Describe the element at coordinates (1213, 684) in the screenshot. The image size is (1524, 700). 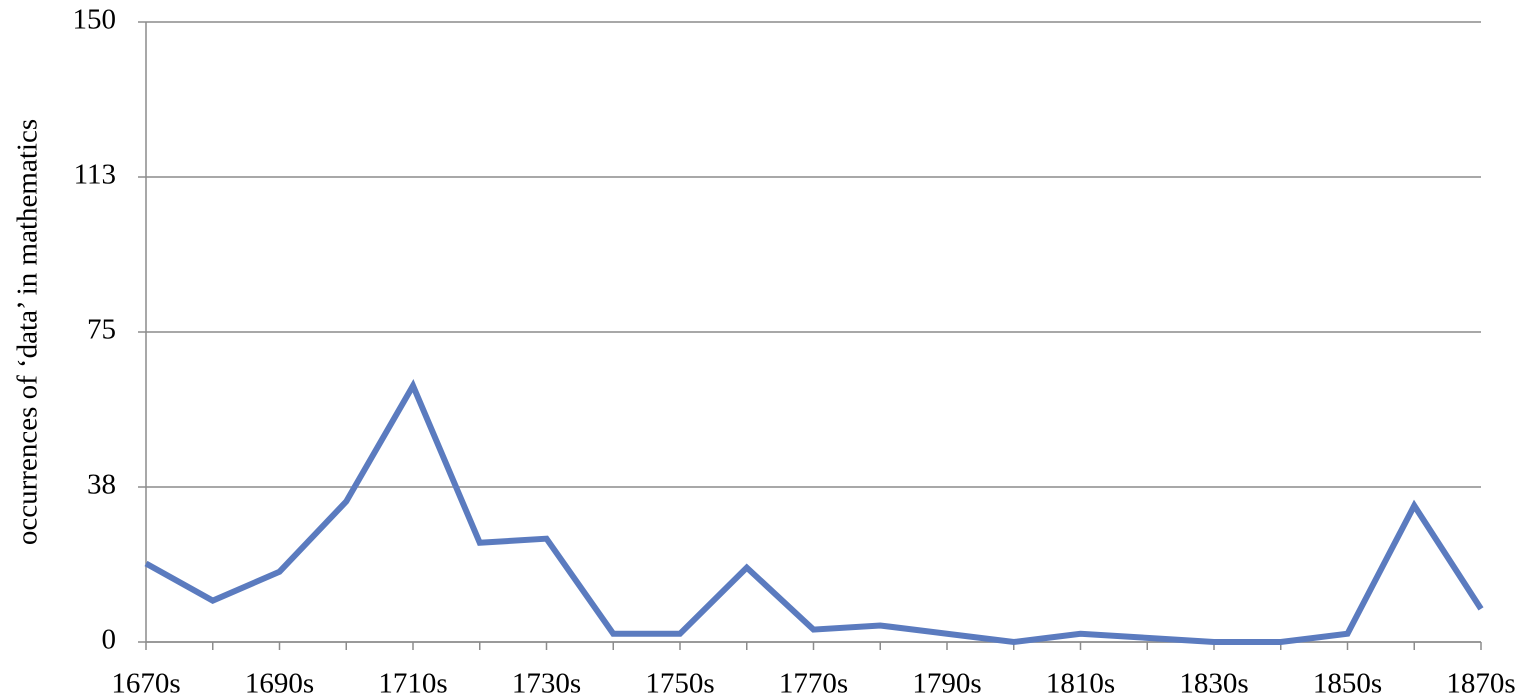
I see `x-tick-label: 1830s` at that location.